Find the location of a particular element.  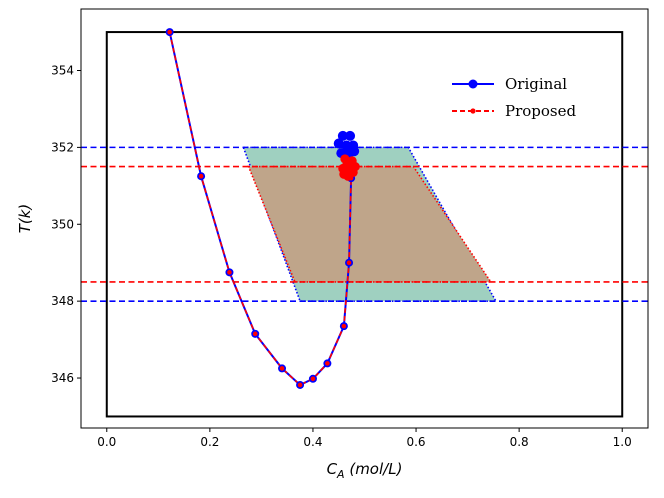

legend-label-proposed: Proposed is located at coordinates (541, 111).